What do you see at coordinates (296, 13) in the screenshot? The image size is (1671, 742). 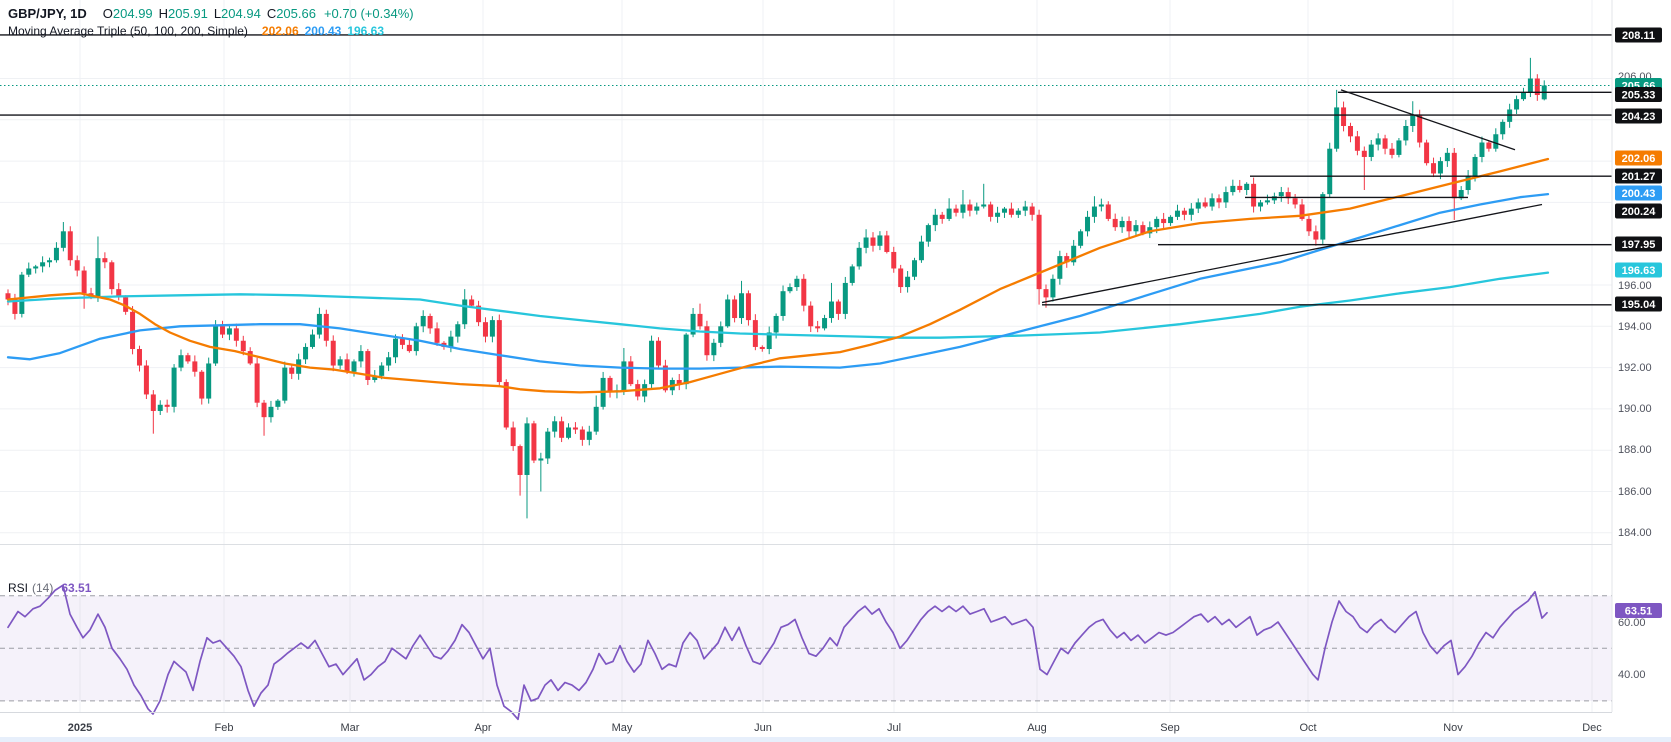 I see `close-value: 205.66` at bounding box center [296, 13].